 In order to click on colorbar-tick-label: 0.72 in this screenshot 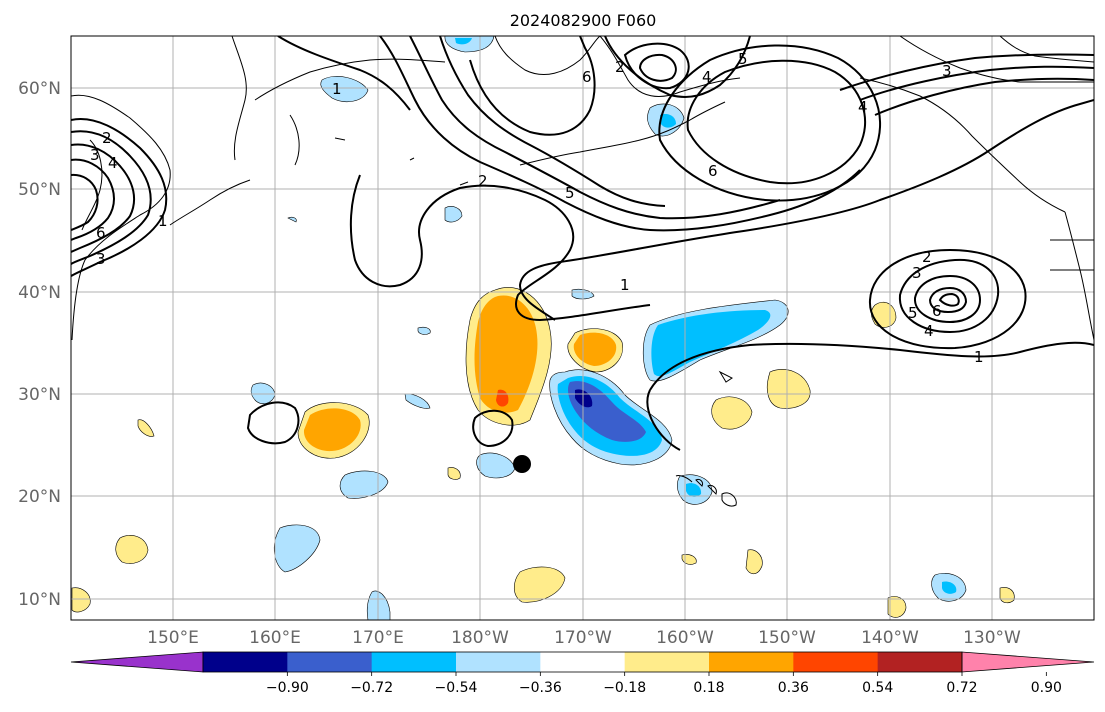, I will do `click(961, 688)`.